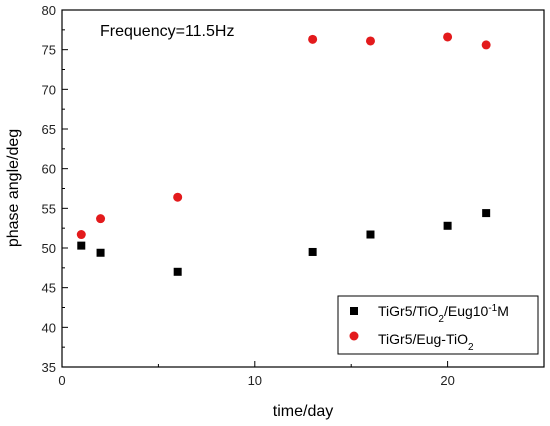 This screenshot has width=550, height=426. I want to click on legend-label-series-1: TiGr5/TiO2/Eug10-1M, so click(443, 314).